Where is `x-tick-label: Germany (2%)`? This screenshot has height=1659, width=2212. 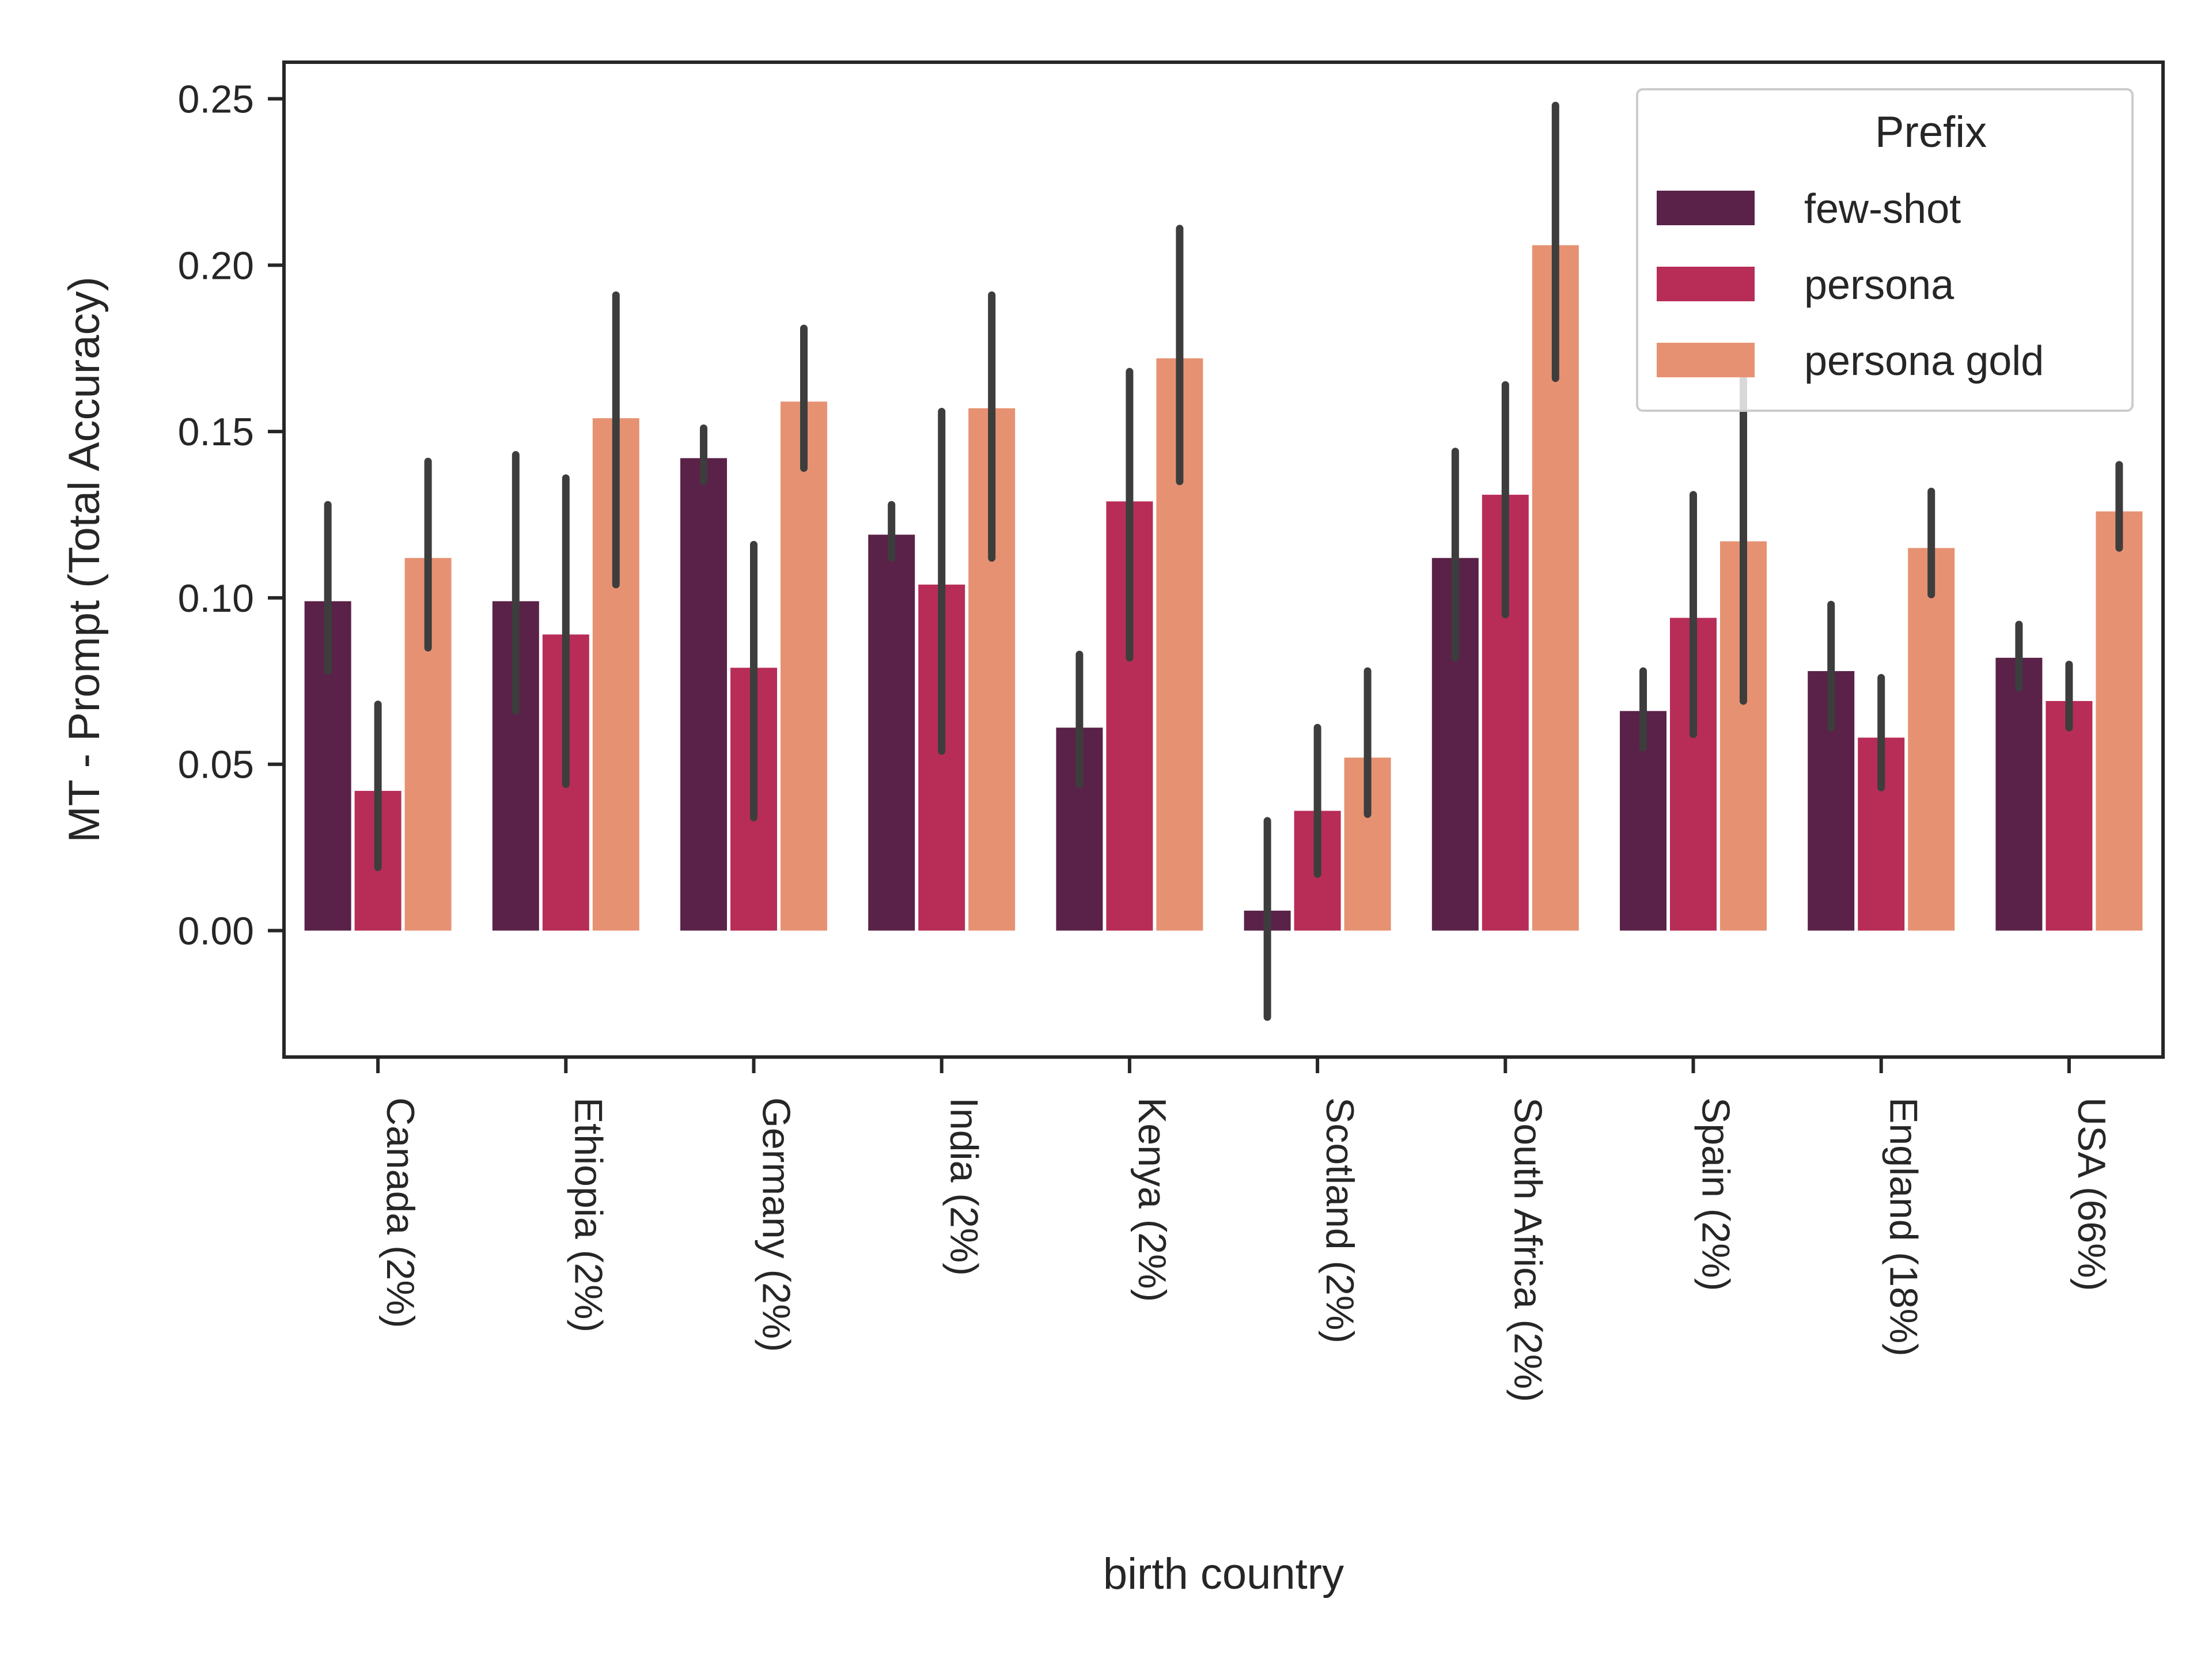
x-tick-label: Germany (2%) is located at coordinates (776, 1224).